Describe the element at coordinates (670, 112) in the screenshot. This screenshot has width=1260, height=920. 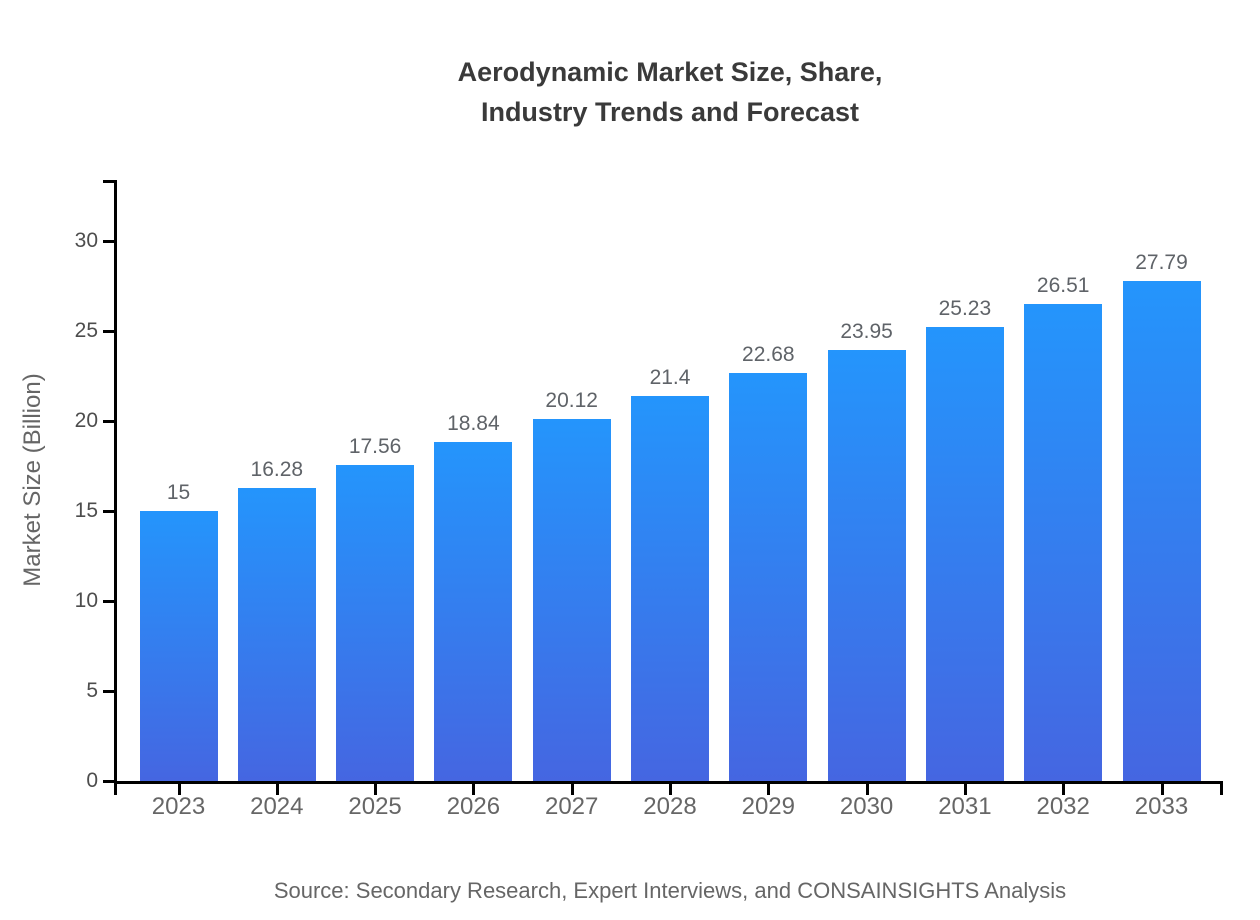
I see `chart-title-line2: Industry Trends and Forecast` at that location.